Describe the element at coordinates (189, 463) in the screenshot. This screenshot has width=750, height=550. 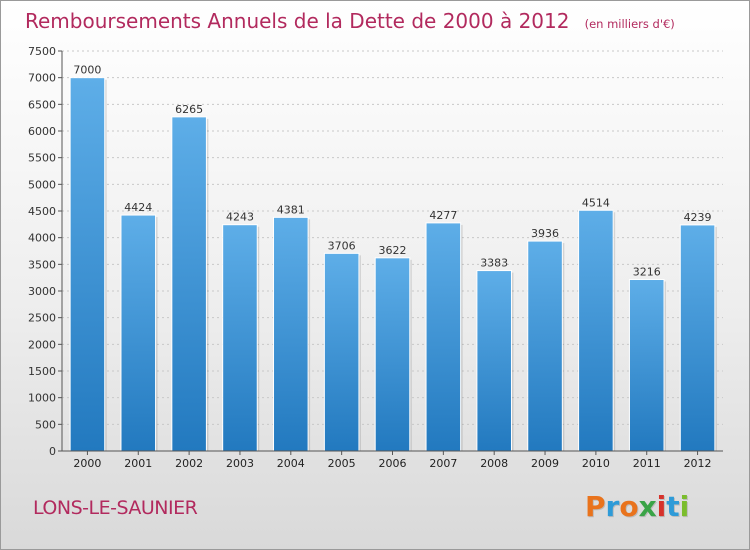
I see `x-tick-label: 2002` at that location.